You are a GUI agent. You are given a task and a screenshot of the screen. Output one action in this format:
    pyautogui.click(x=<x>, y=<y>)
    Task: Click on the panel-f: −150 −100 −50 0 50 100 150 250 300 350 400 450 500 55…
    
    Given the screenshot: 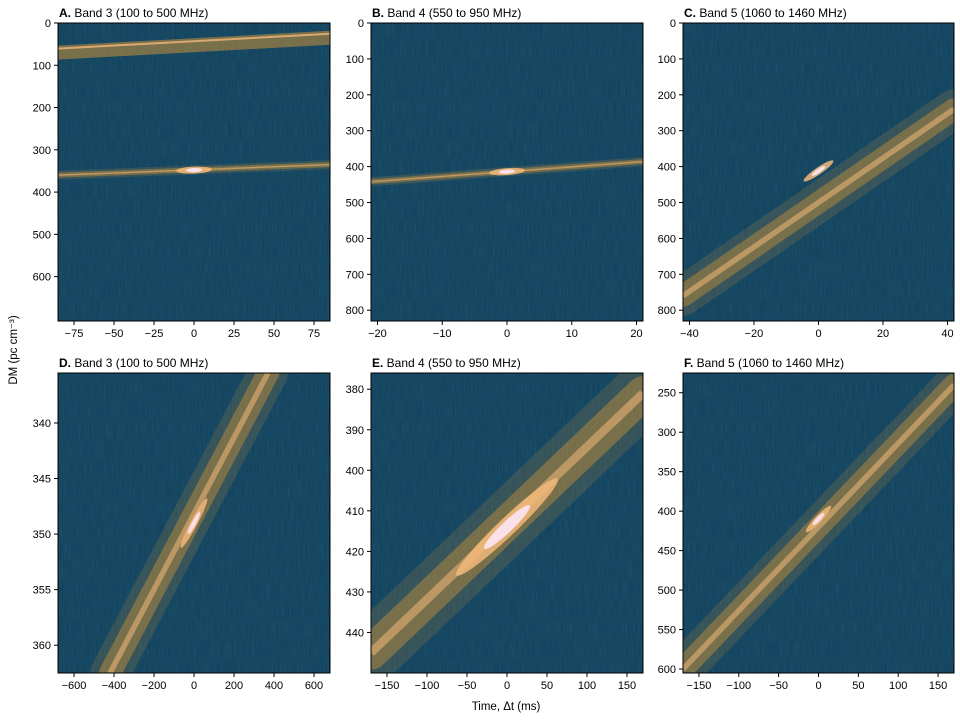 What is the action you would take?
    pyautogui.click(x=806, y=524)
    